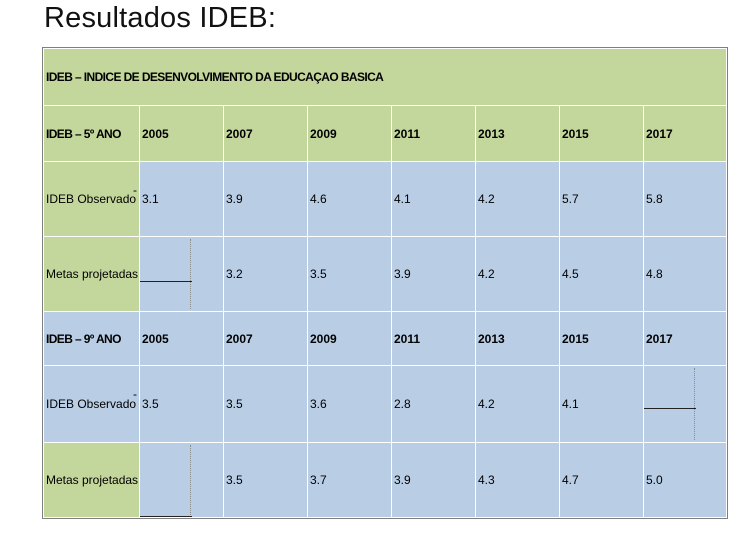  I want to click on metas-row-5ano: Metas projetadas 3.2 3.5 3.9 4.2 4.5 4.8, so click(385, 274).